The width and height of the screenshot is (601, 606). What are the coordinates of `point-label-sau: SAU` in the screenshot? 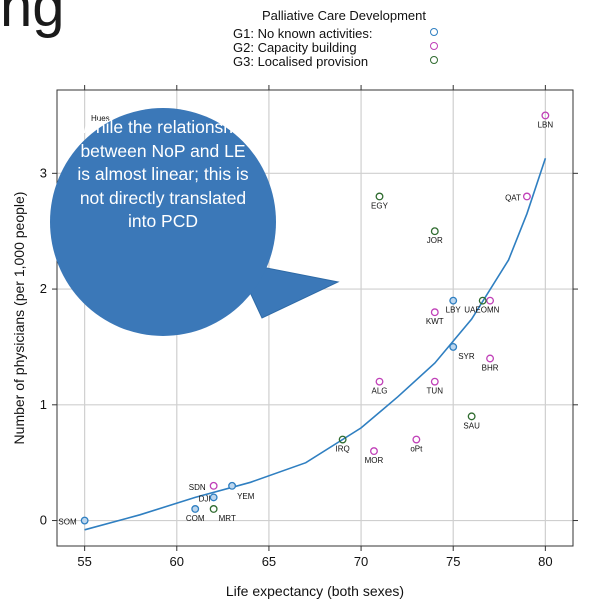 It's located at (471, 425).